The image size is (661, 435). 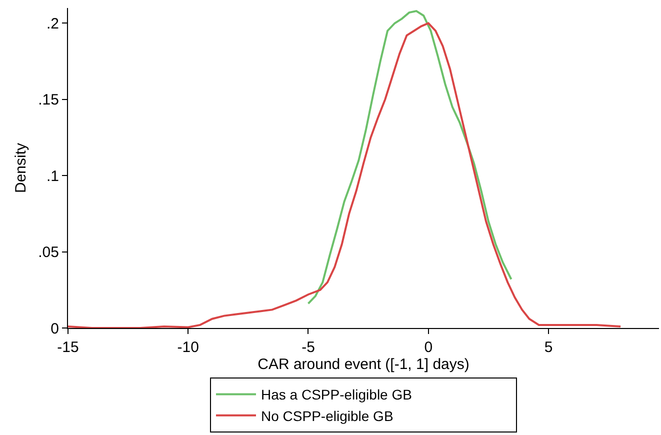 What do you see at coordinates (21, 168) in the screenshot?
I see `y-axis-title: Density` at bounding box center [21, 168].